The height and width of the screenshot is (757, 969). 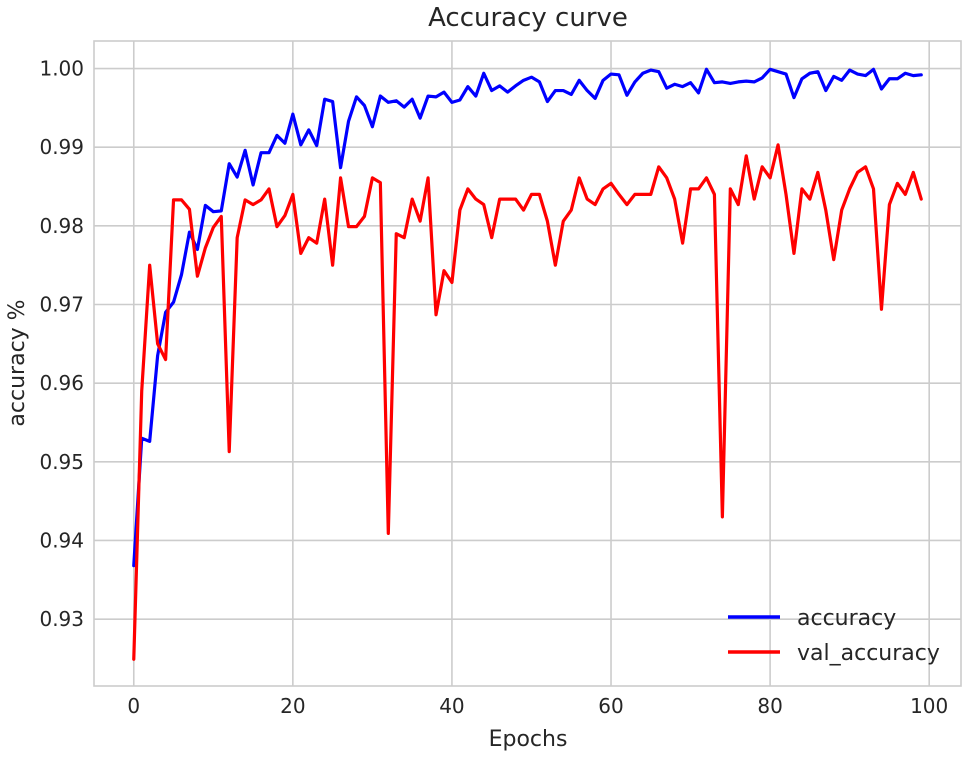 I want to click on y-tick-label: 0.93, so click(x=61, y=619).